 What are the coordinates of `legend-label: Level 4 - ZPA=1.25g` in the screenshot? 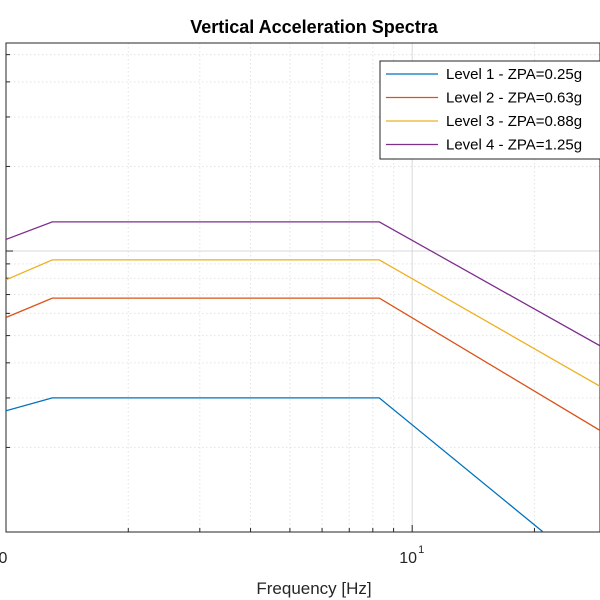 It's located at (514, 145).